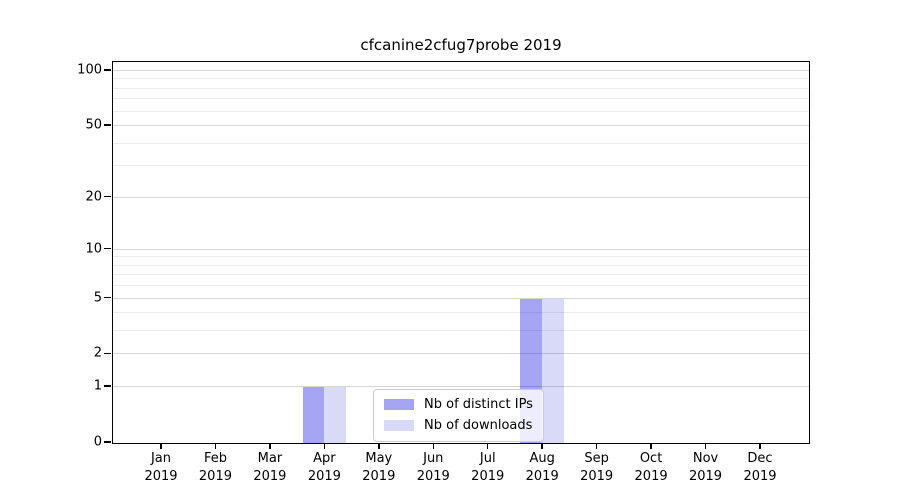  What do you see at coordinates (458, 415) in the screenshot?
I see `legend: Nb of distinct IPs Nb of downloads` at bounding box center [458, 415].